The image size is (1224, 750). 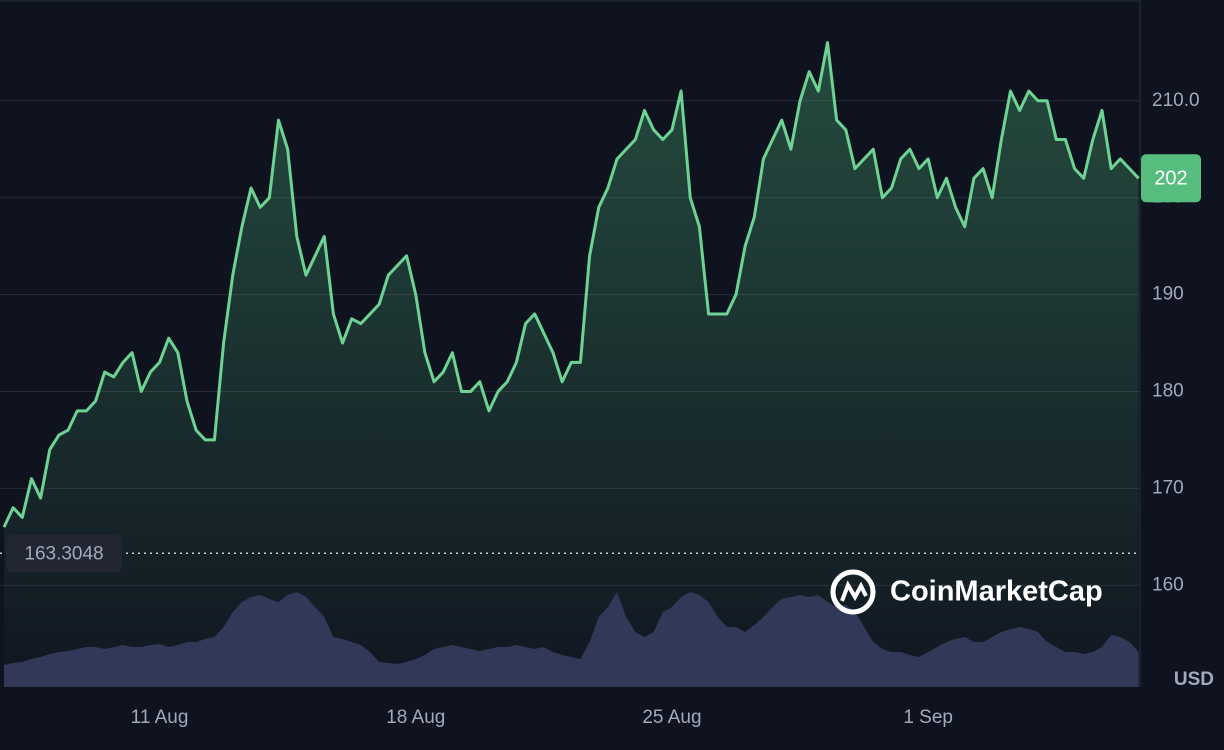 What do you see at coordinates (160, 717) in the screenshot?
I see `x-tick-label: 11 Aug` at bounding box center [160, 717].